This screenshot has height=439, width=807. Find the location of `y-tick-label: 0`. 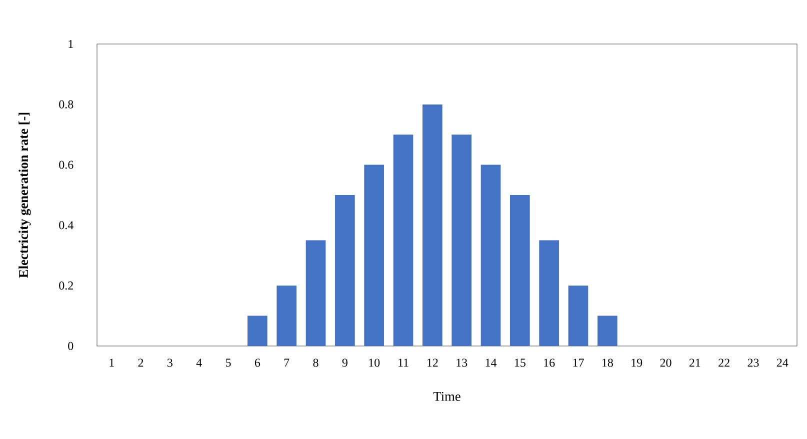

y-tick-label: 0 is located at coordinates (71, 346).